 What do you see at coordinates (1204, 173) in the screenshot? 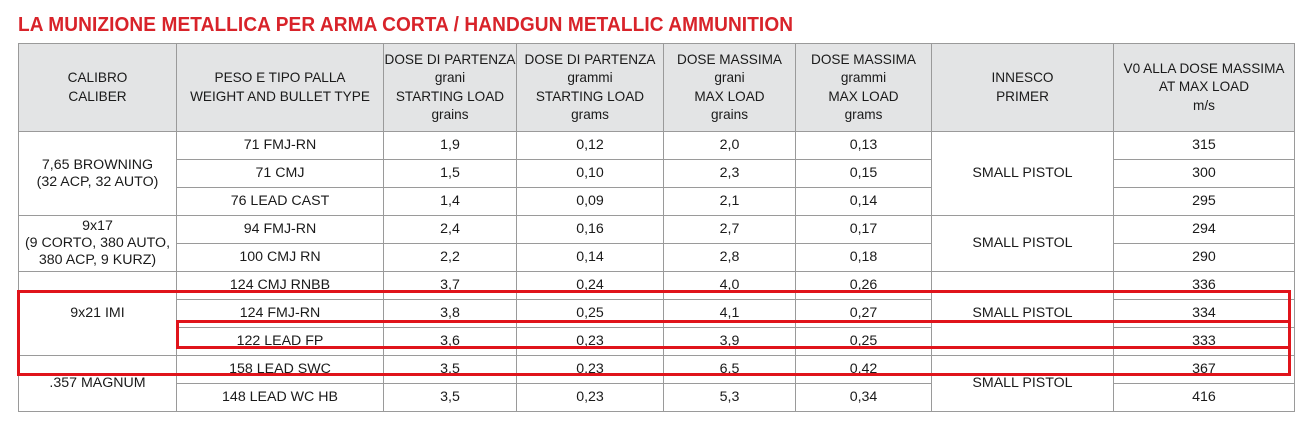
I see `v0-cell: 300` at bounding box center [1204, 173].